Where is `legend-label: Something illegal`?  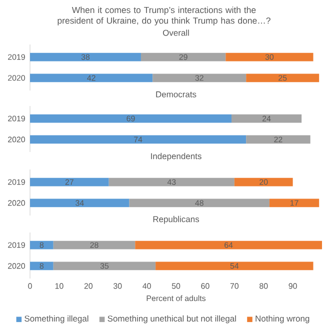 legend-label: Something illegal is located at coordinates (56, 319).